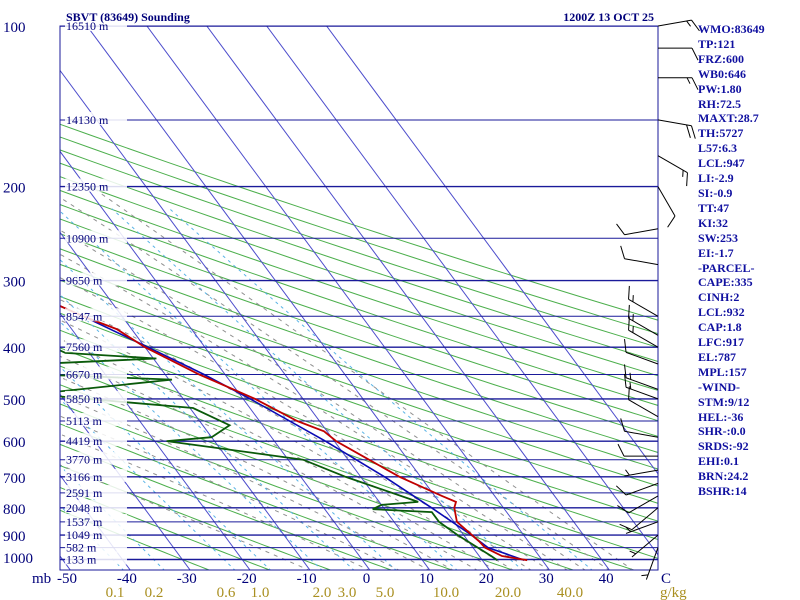  What do you see at coordinates (81, 560) in the screenshot?
I see `height-label: 133 m` at bounding box center [81, 560].